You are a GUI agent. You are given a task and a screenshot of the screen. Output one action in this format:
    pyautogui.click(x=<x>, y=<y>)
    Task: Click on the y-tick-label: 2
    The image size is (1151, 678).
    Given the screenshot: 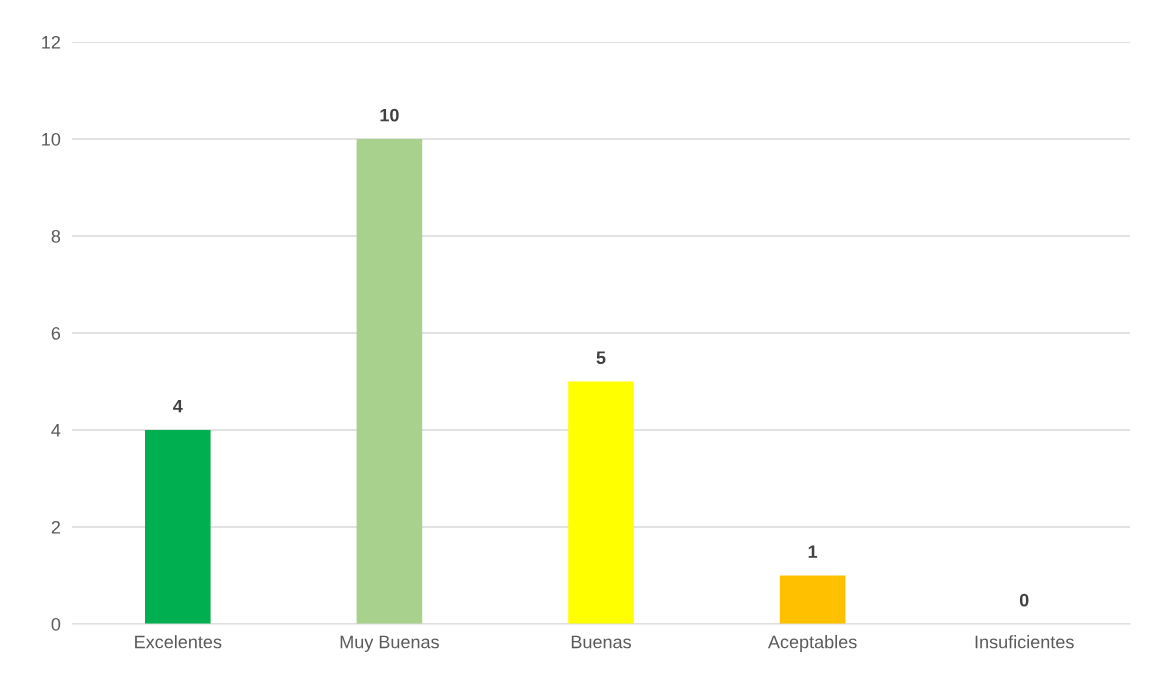 What is the action you would take?
    pyautogui.click(x=55, y=527)
    